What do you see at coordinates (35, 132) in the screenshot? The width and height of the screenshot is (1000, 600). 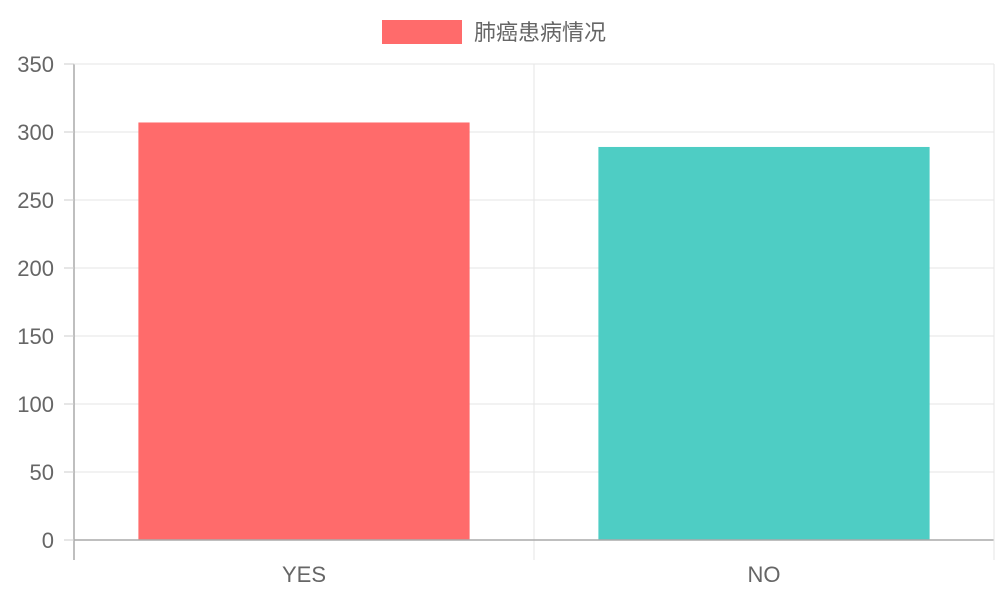 I see `y-tick-label: 300` at bounding box center [35, 132].